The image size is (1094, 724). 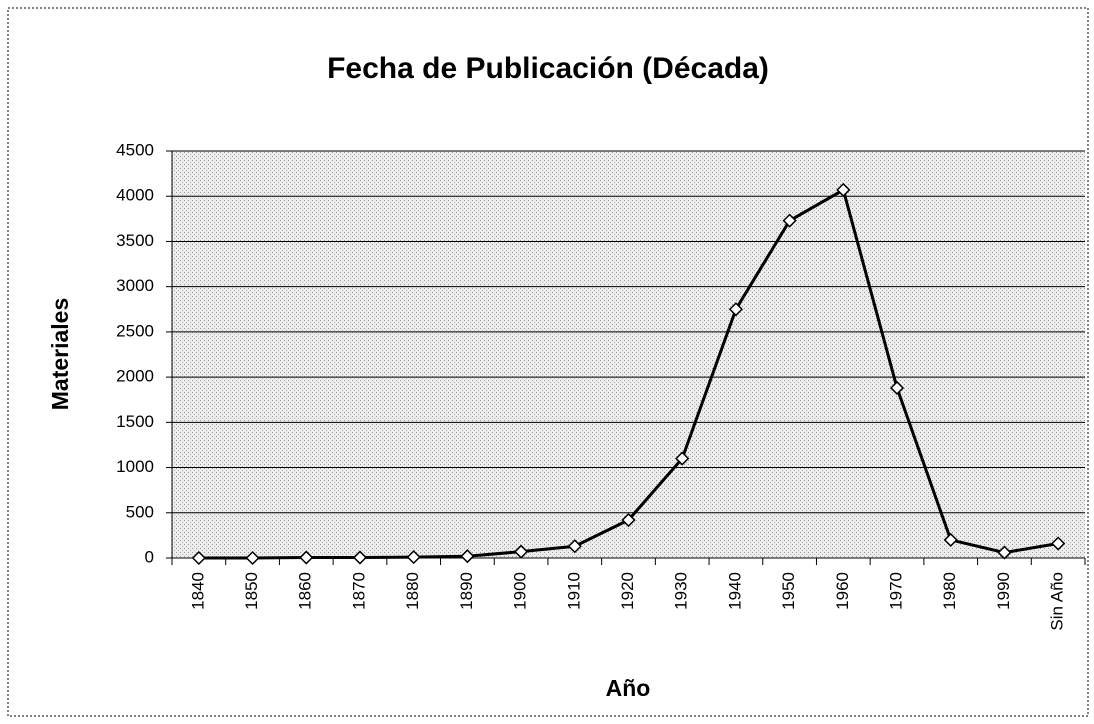 What do you see at coordinates (135, 466) in the screenshot?
I see `y-tick-label: 1000` at bounding box center [135, 466].